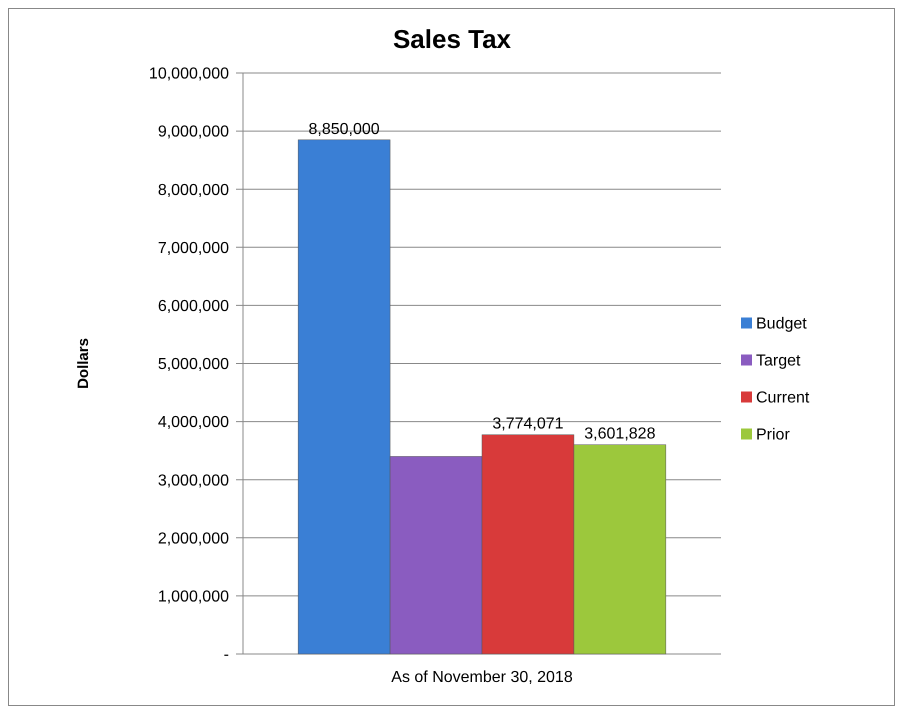  I want to click on legend-label: Current, so click(783, 398).